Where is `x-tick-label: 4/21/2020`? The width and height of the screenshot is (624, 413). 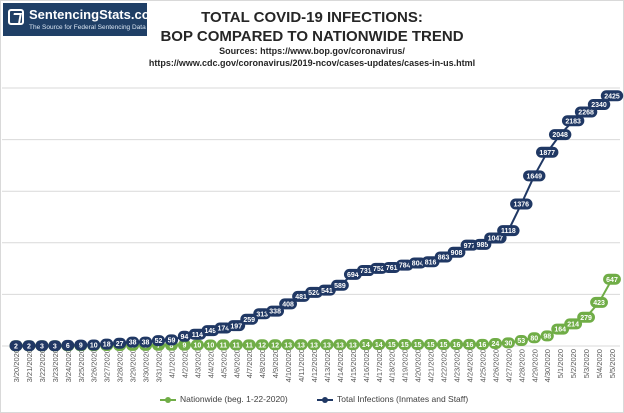 x-tick-label: 4/21/2020 is located at coordinates (431, 365).